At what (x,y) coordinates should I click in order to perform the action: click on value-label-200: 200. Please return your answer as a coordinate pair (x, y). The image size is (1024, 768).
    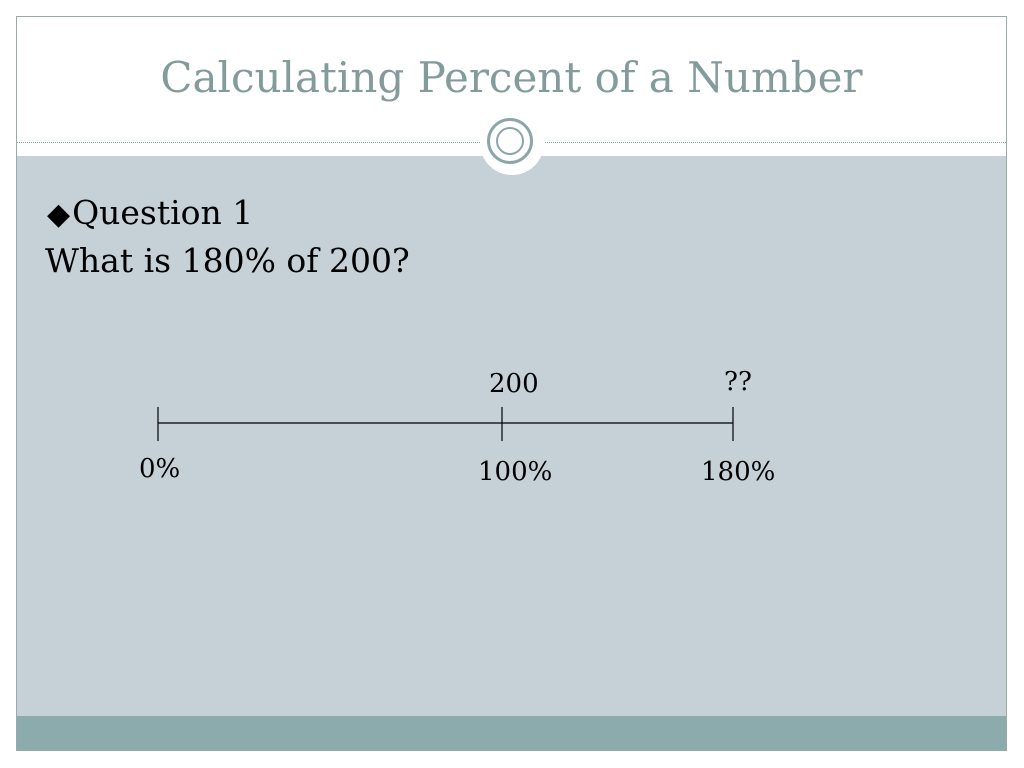
    Looking at the image, I should click on (514, 384).